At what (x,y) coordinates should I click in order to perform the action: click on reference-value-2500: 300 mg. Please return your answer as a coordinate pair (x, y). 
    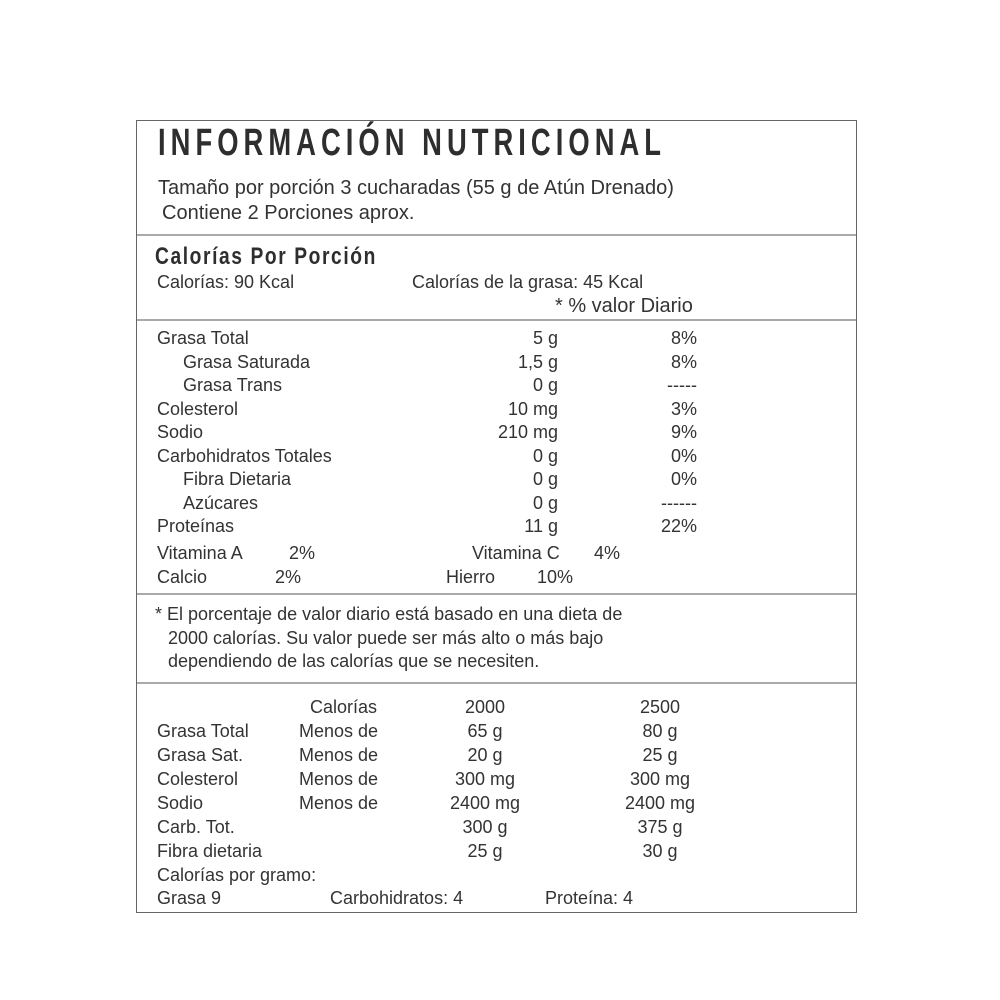
    Looking at the image, I should click on (660, 779).